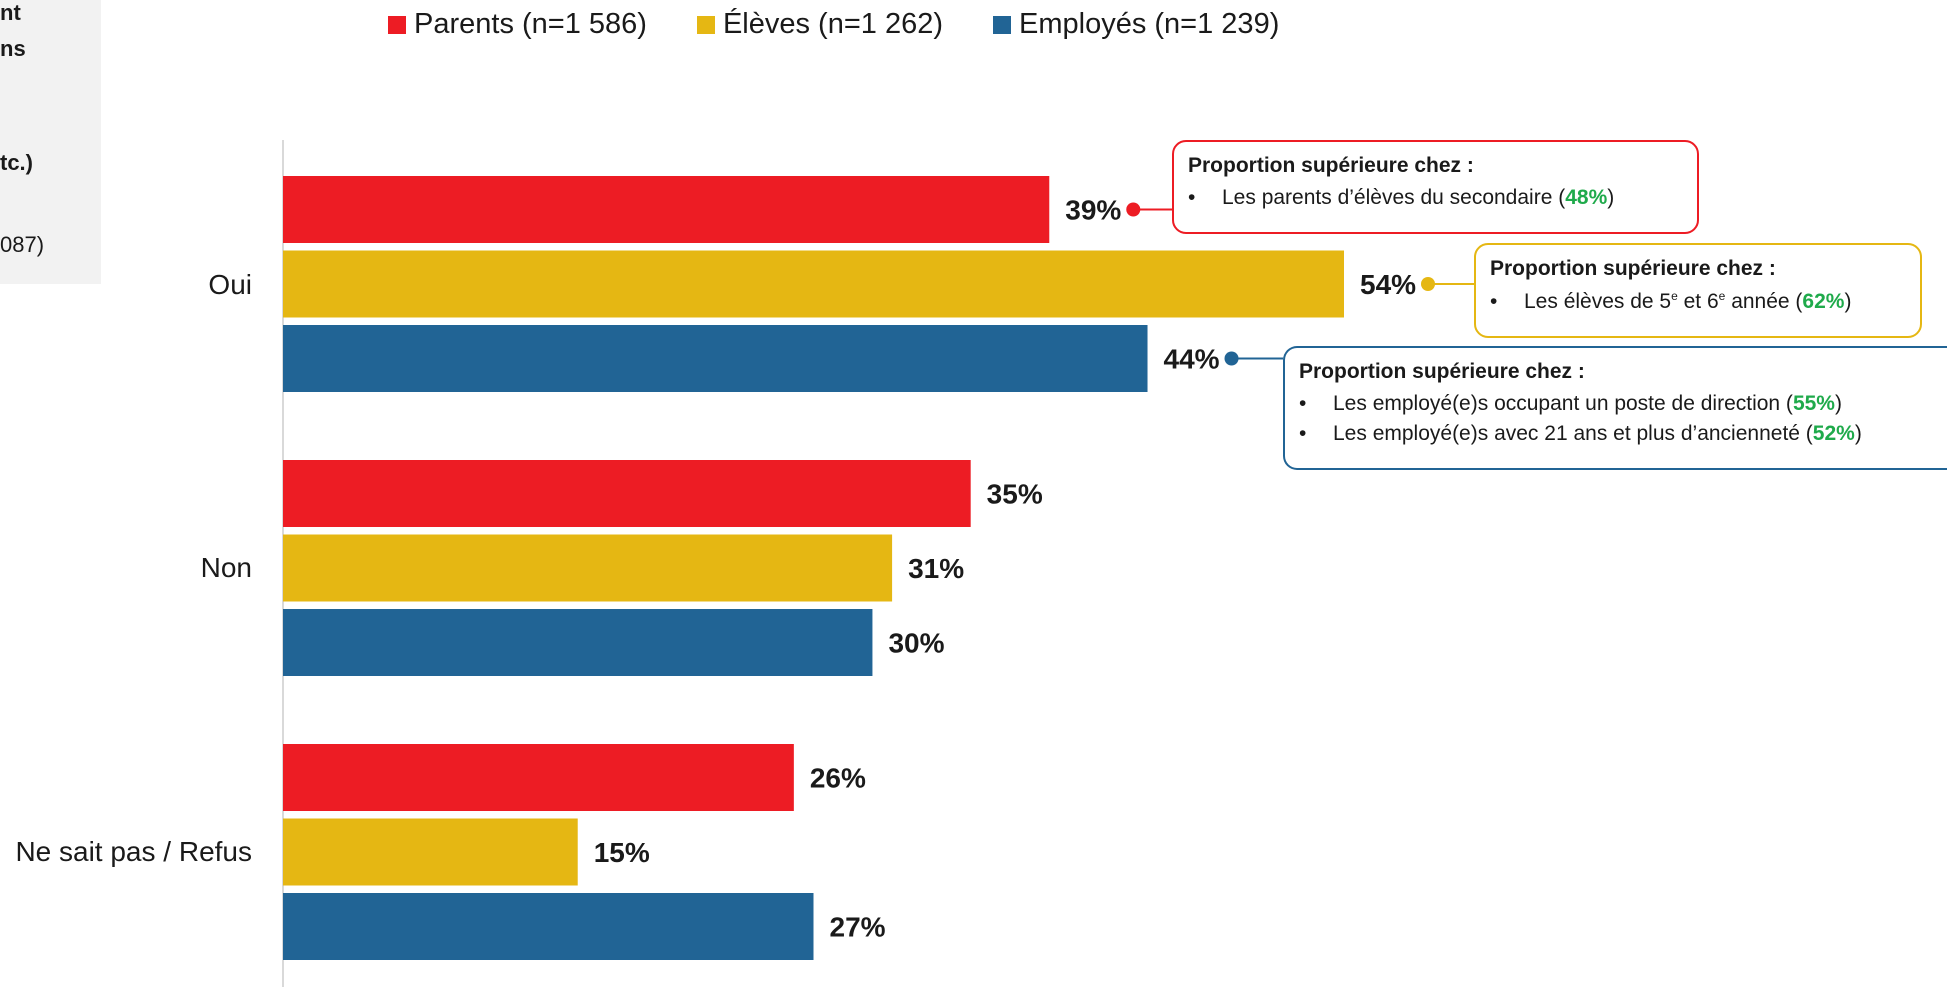  Describe the element at coordinates (1598, 301) in the screenshot. I see `callout-text: Les élèves de 5` at that location.